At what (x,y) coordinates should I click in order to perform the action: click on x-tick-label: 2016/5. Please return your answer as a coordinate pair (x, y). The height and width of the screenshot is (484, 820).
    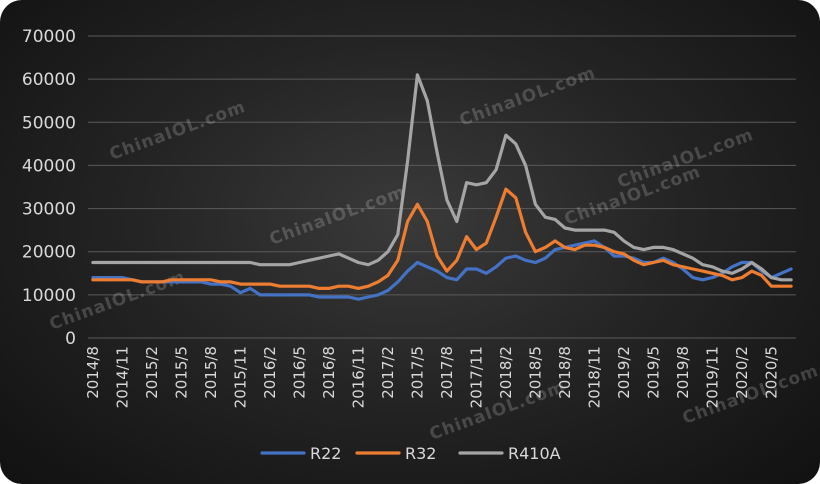
    Looking at the image, I should click on (299, 372).